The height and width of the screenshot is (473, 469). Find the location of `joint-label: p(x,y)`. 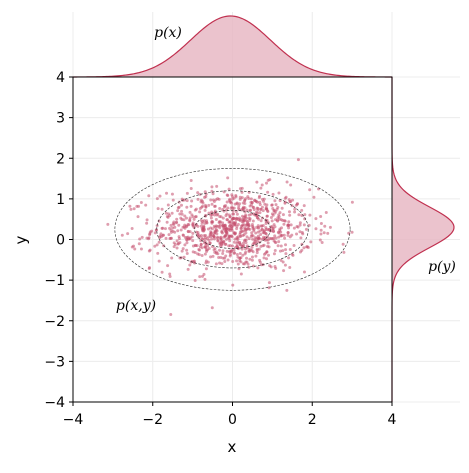

joint-label: p(x,y) is located at coordinates (136, 306).